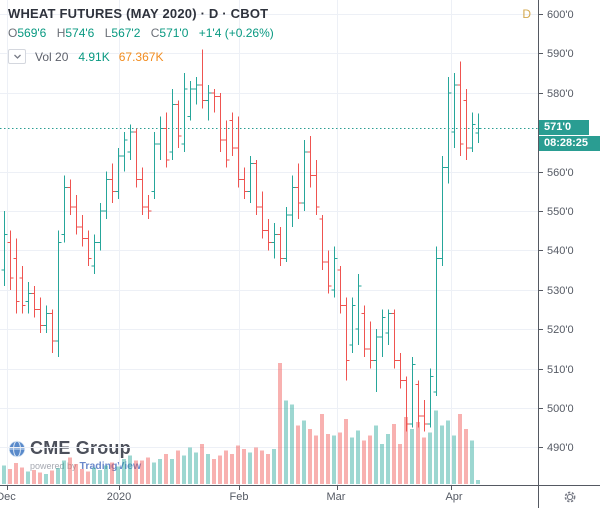 The width and height of the screenshot is (600, 508). Describe the element at coordinates (236, 33) in the screenshot. I see `change-value: +1'4 (+0.26%)` at that location.